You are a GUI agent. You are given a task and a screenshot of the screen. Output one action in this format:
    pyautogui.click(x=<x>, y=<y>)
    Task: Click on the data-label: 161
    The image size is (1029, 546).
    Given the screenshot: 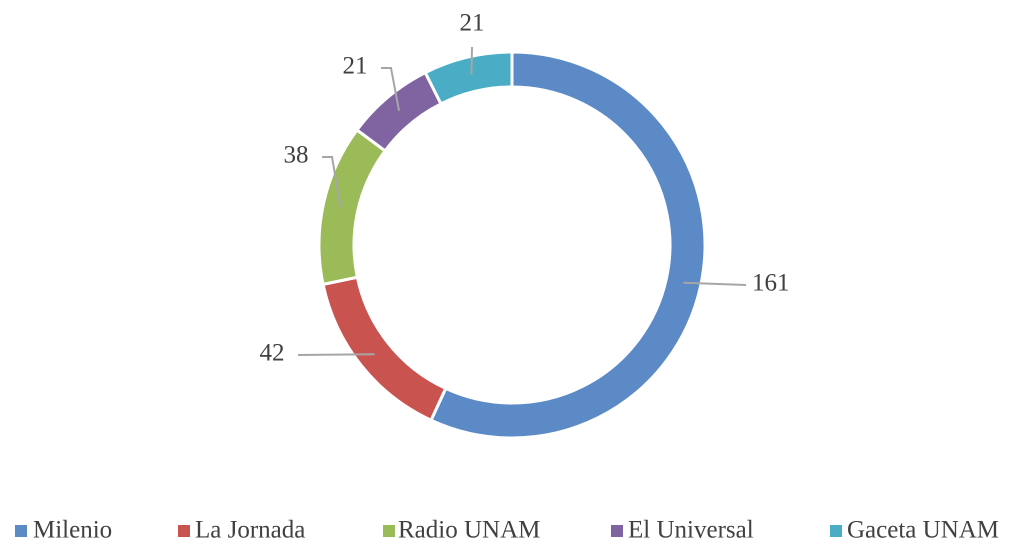 What is the action you would take?
    pyautogui.click(x=771, y=283)
    